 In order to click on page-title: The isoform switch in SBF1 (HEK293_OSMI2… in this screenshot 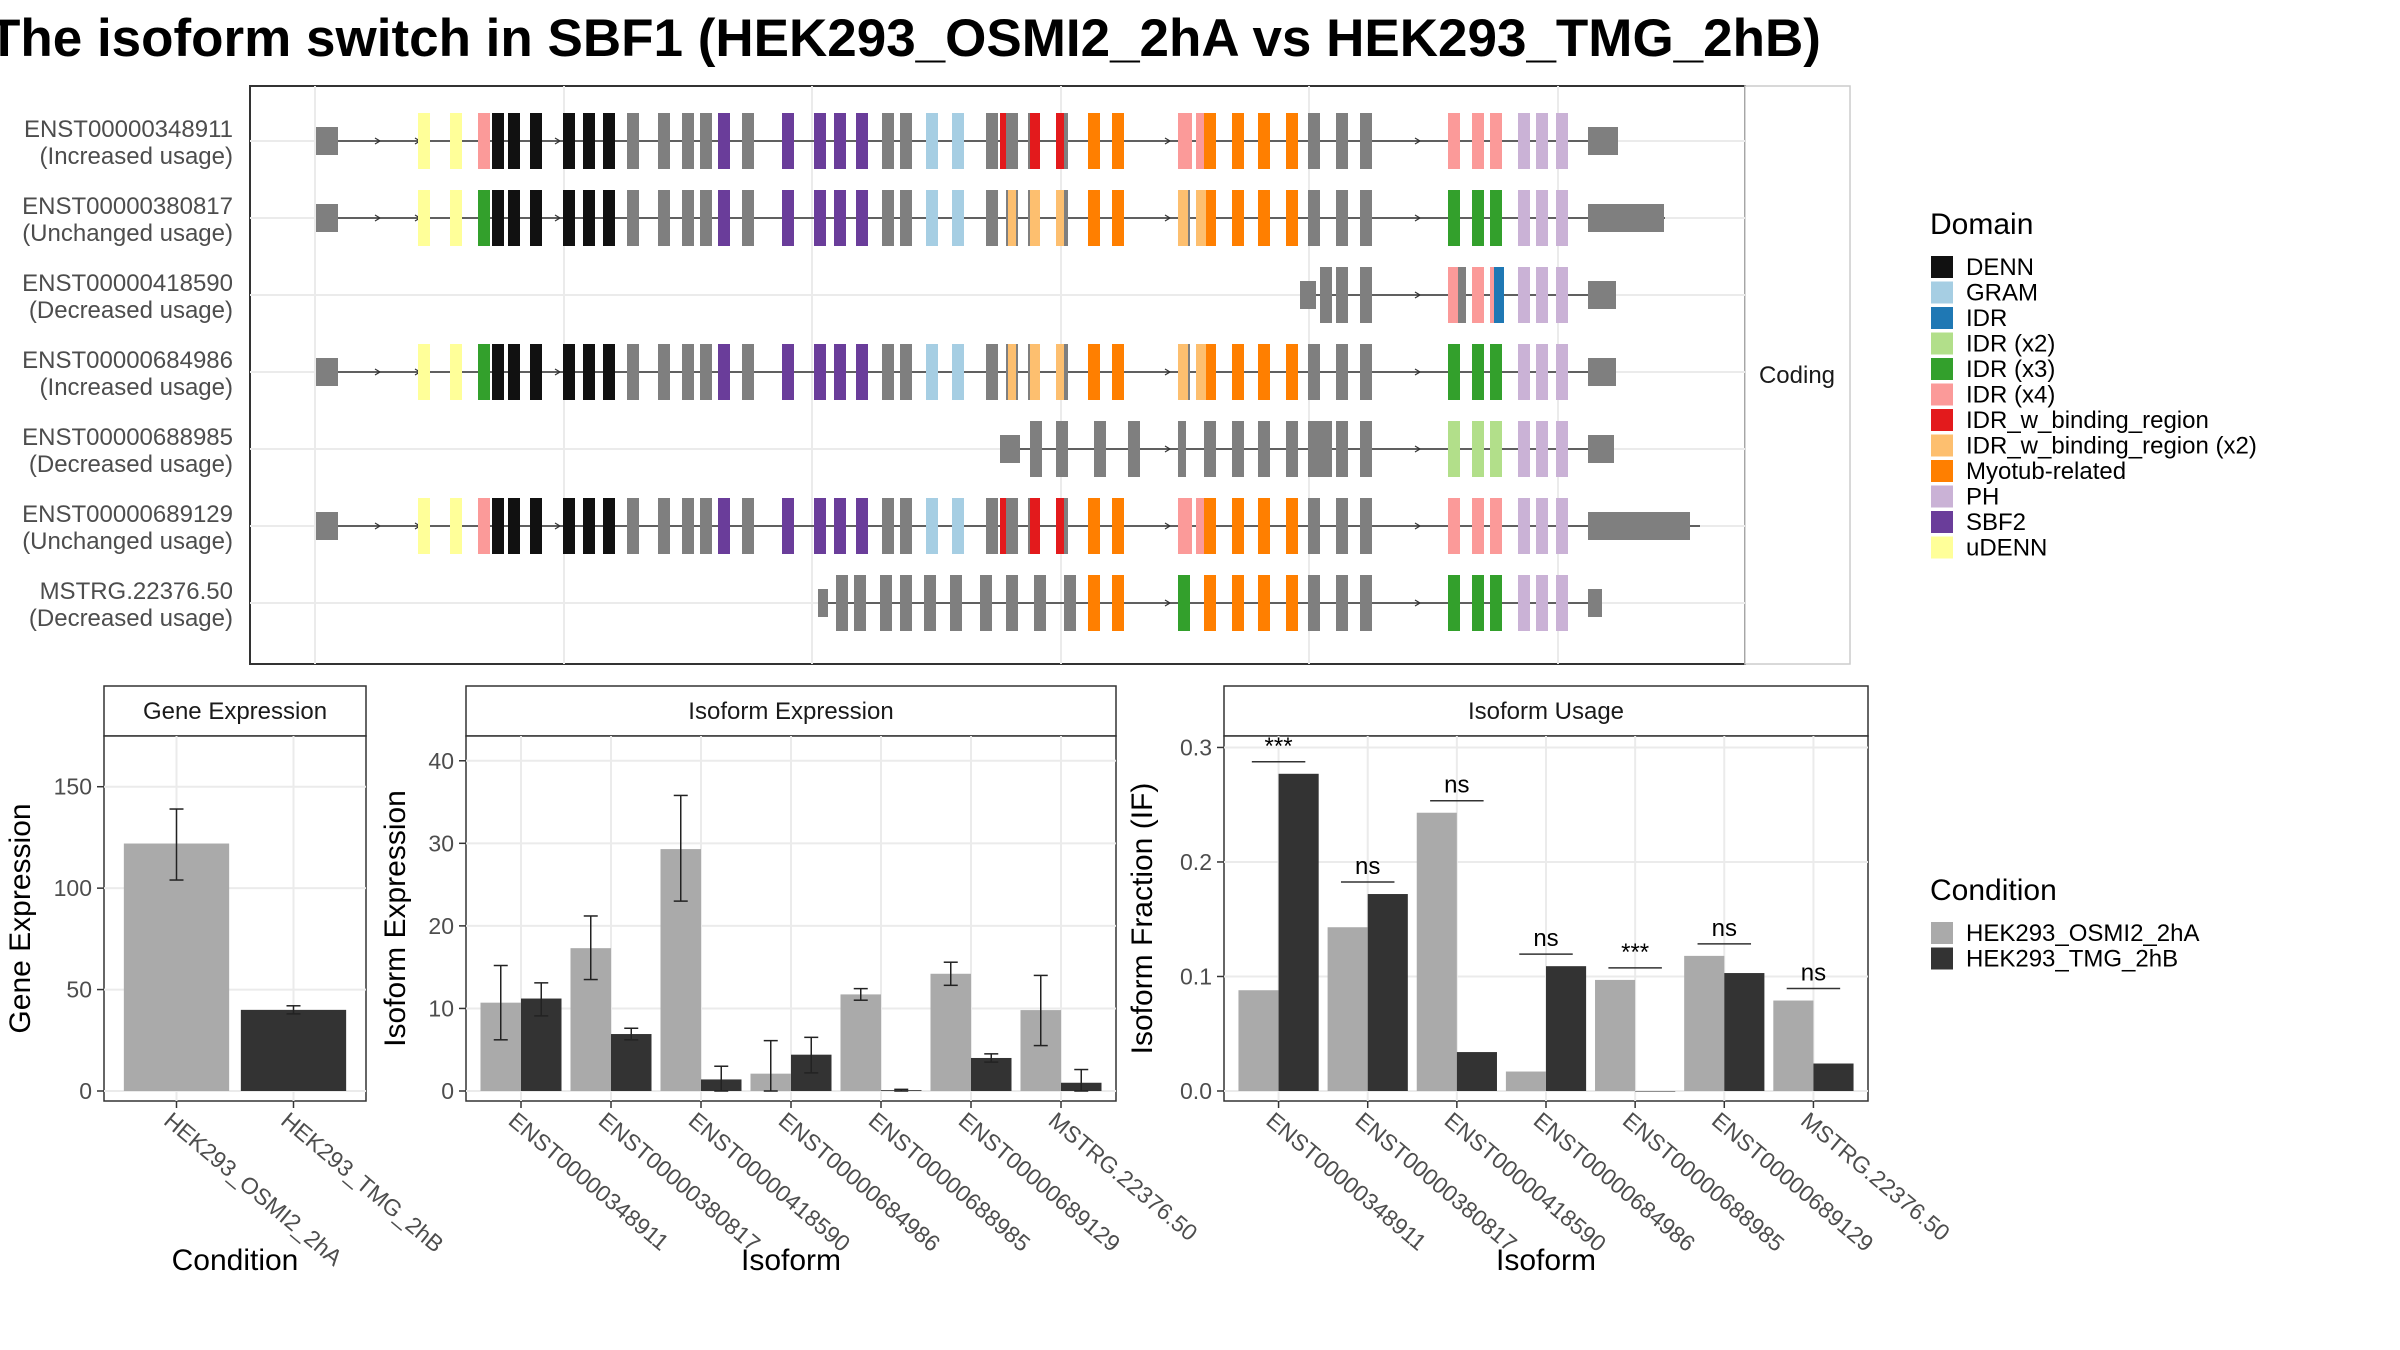, I will do `click(910, 38)`.